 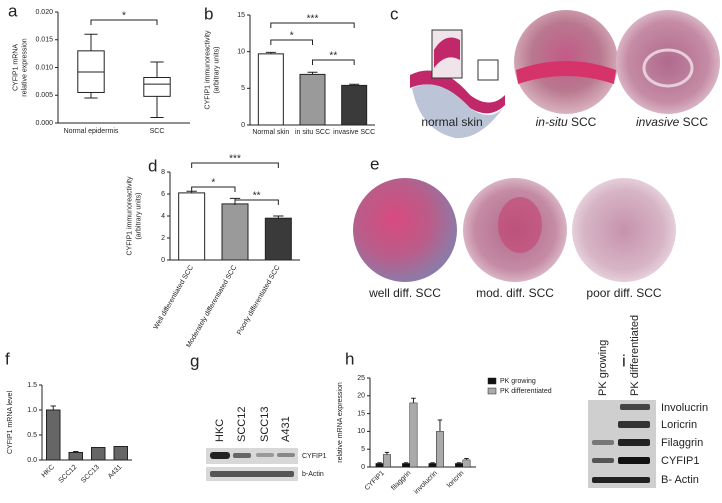 I want to click on band-label: b-Actin, so click(x=313, y=474).